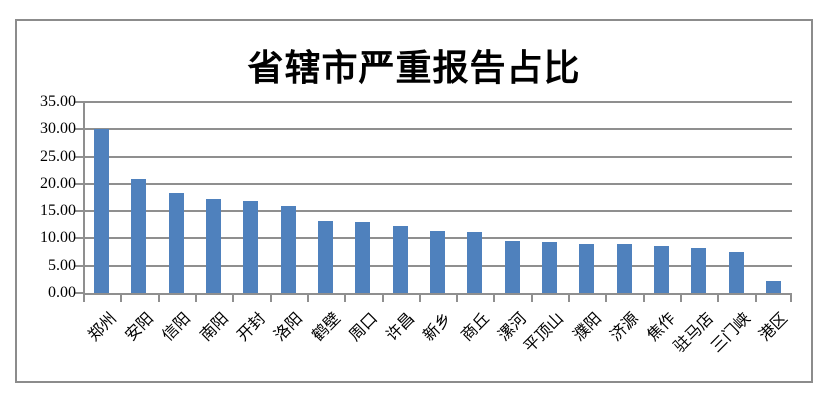  I want to click on bar-港区, so click(773, 286).